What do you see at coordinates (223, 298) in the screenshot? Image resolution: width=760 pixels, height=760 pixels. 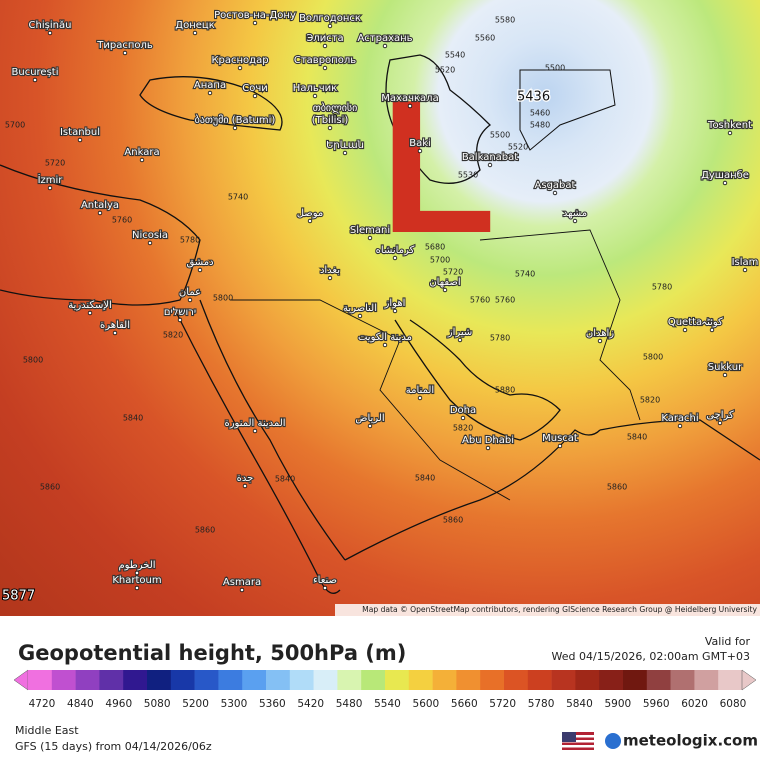 I see `contour-label: 5800` at bounding box center [223, 298].